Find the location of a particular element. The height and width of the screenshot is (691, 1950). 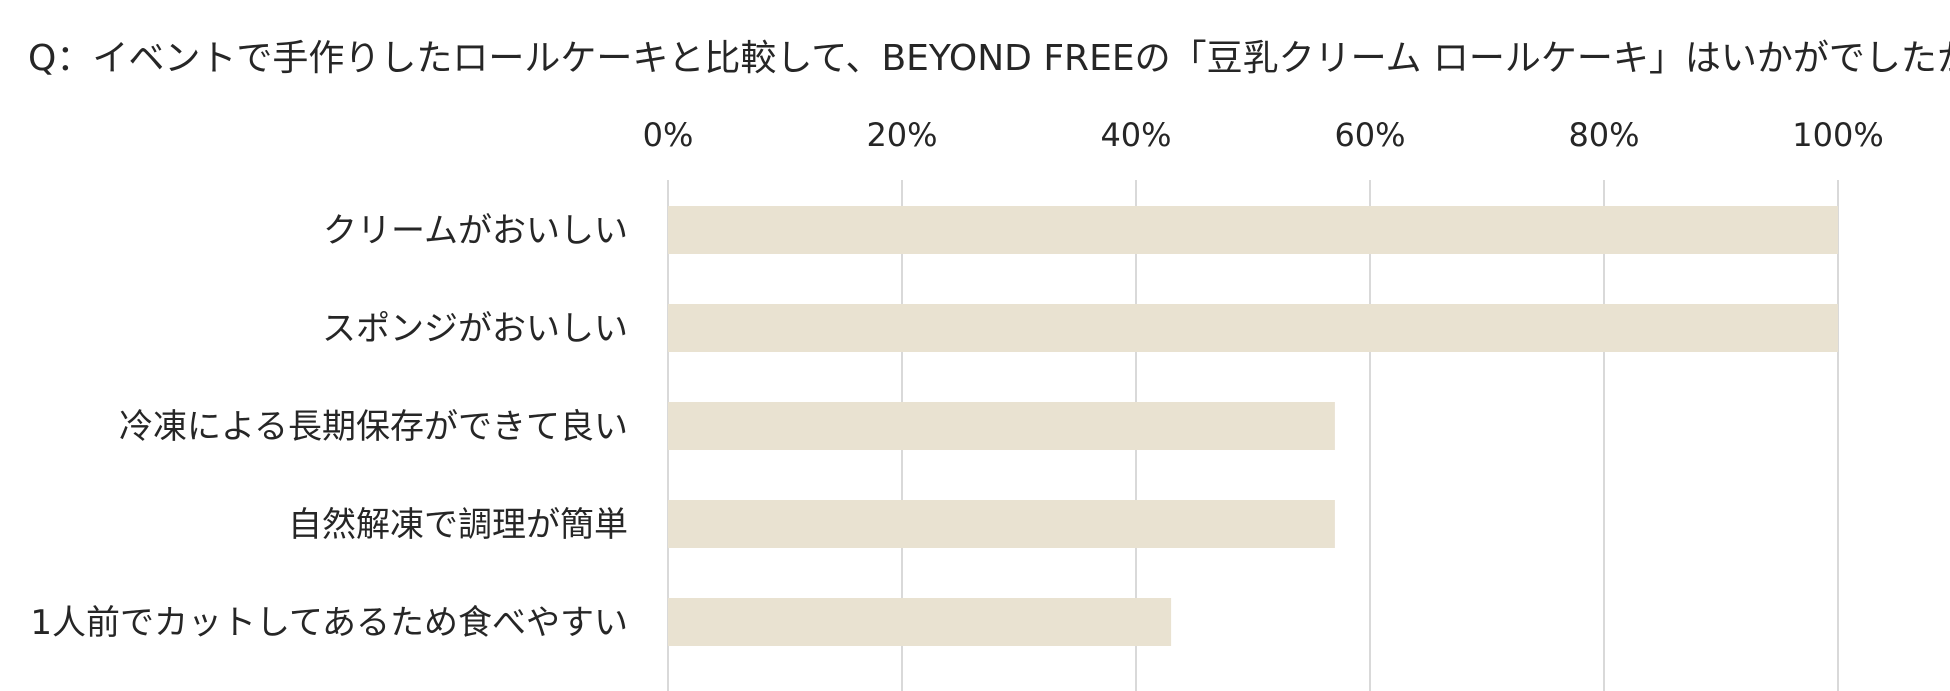

x-tick-label: 80% is located at coordinates (1603, 135).